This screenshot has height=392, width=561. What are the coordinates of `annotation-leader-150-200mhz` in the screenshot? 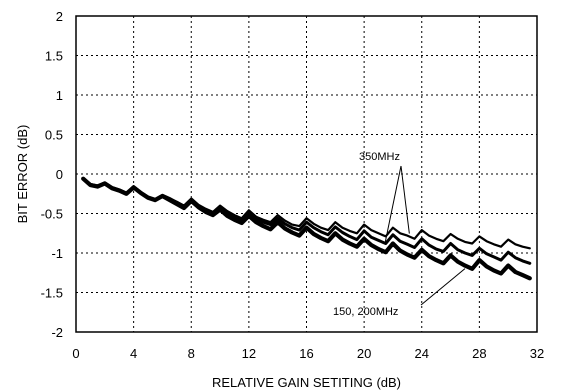 It's located at (443, 287).